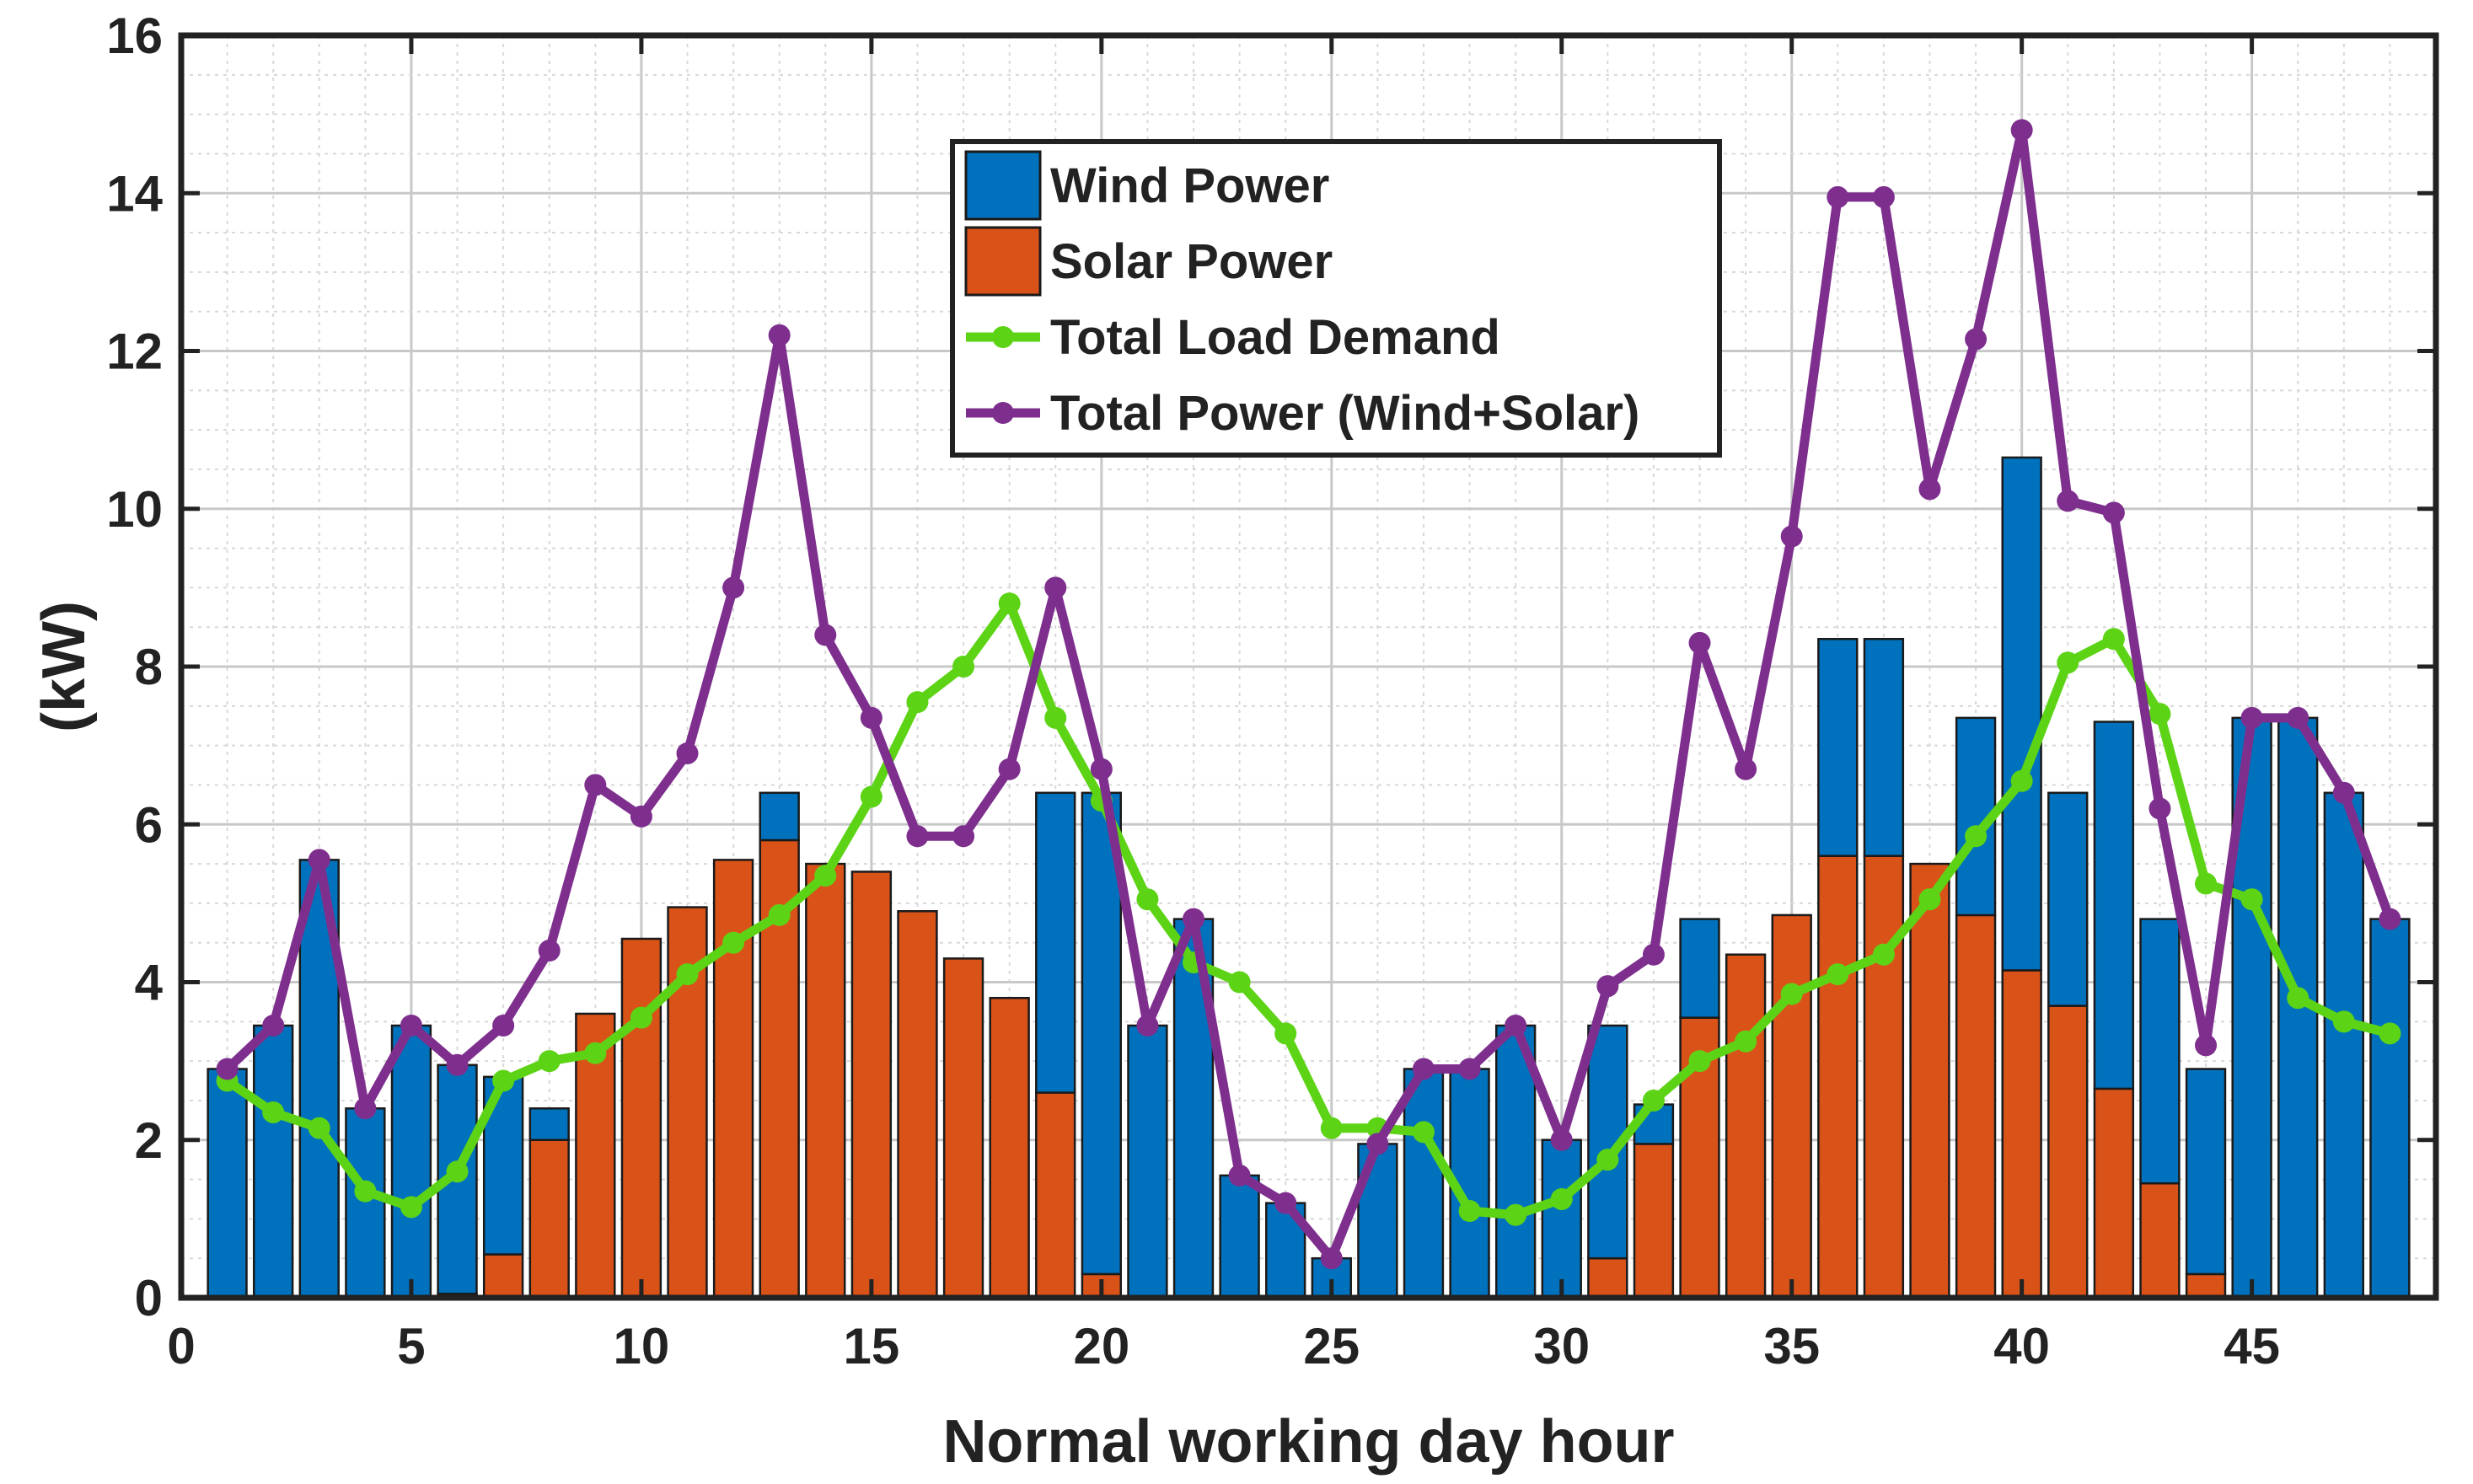  Describe the element at coordinates (1191, 261) in the screenshot. I see `legend-label-solar-power: Solar Power` at that location.